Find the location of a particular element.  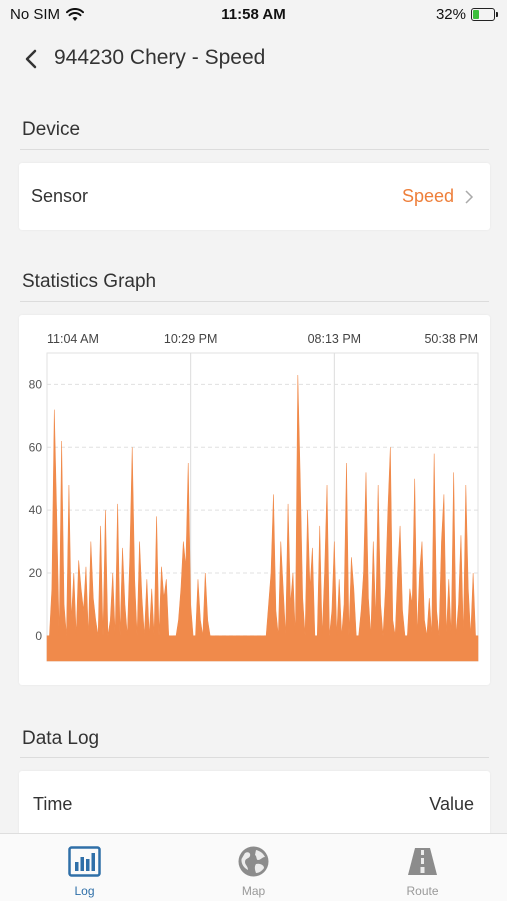

device-section-title: Device is located at coordinates (51, 129).